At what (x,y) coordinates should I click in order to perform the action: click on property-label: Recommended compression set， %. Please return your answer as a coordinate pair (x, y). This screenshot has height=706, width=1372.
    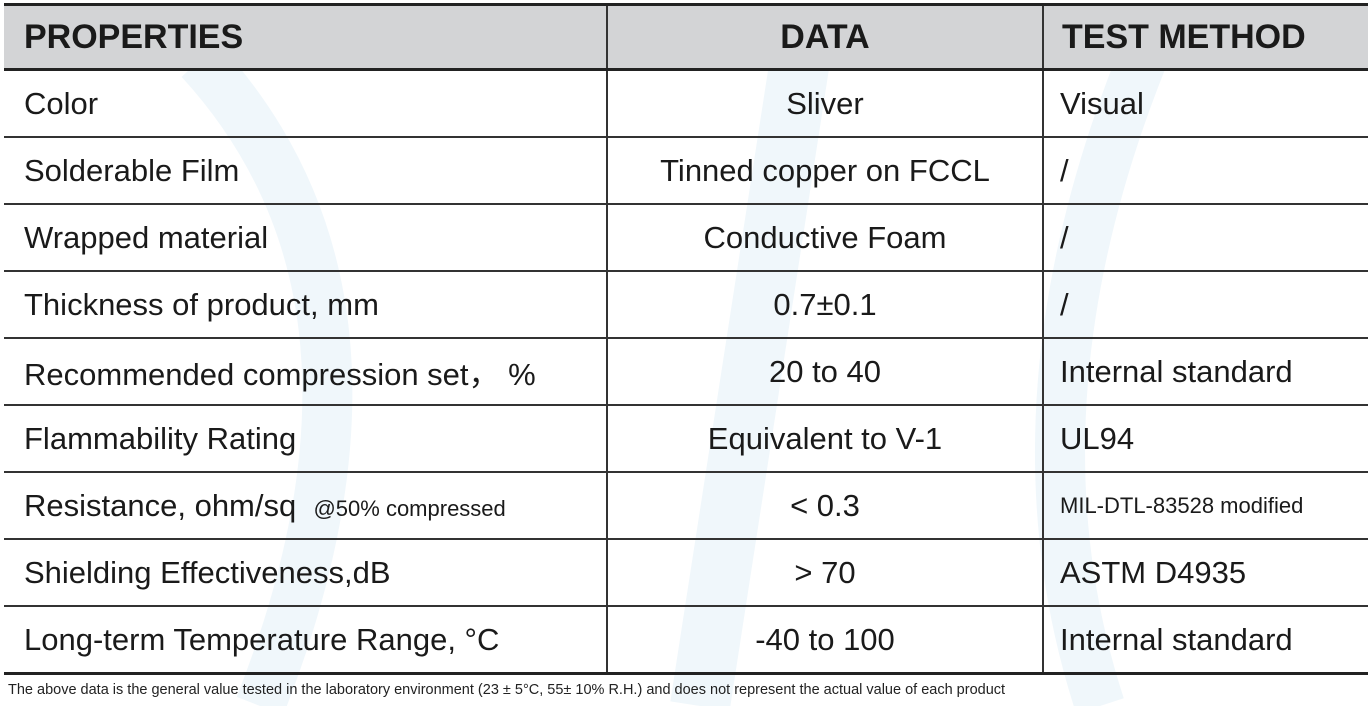
    Looking at the image, I should click on (280, 374).